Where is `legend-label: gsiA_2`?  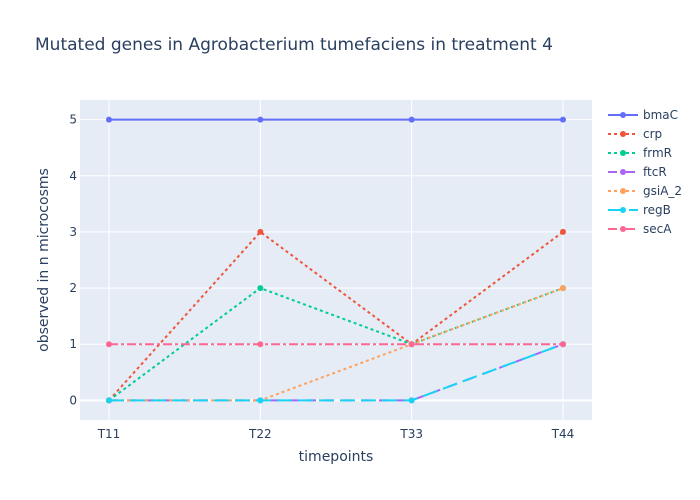
legend-label: gsiA_2 is located at coordinates (662, 191).